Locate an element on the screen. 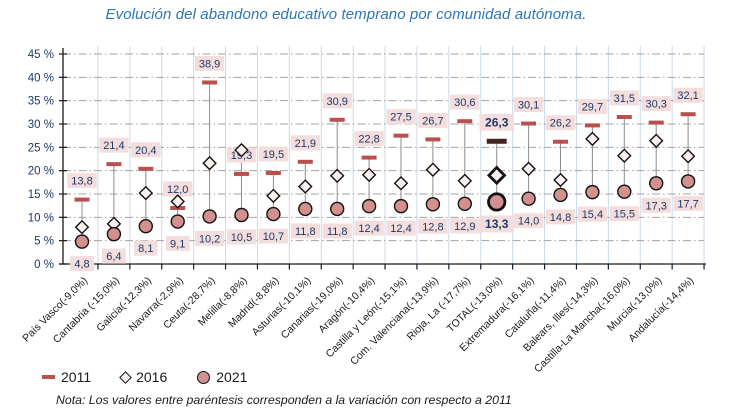 This screenshot has width=746, height=416. value-label-2011: 26,3 is located at coordinates (497, 122).